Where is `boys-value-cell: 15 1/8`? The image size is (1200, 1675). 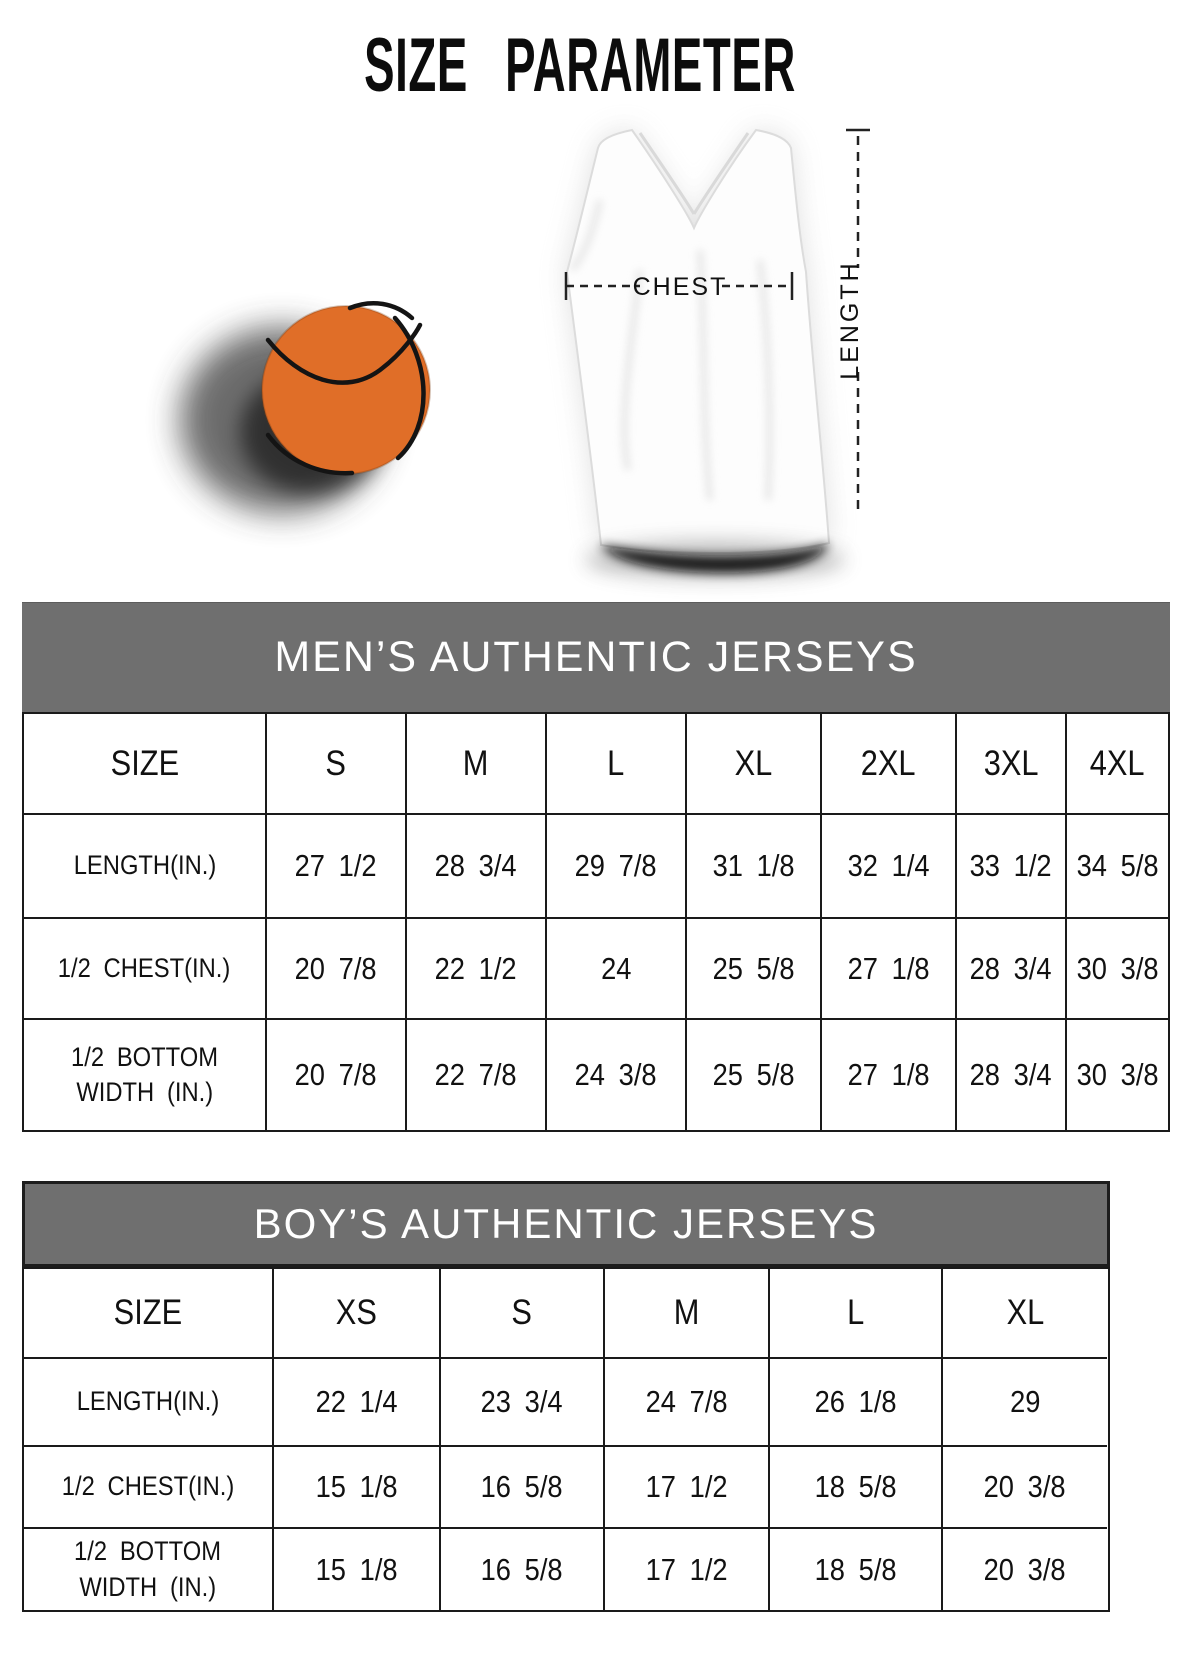
boys-value-cell: 15 1/8 is located at coordinates (357, 1488).